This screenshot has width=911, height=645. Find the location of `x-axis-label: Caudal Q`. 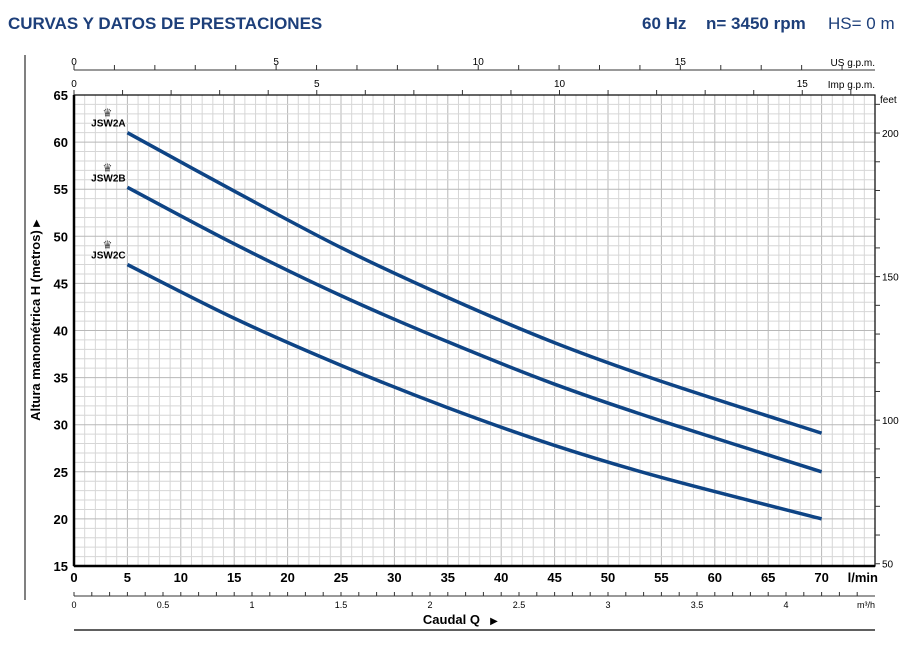

x-axis-label: Caudal Q is located at coordinates (451, 619).